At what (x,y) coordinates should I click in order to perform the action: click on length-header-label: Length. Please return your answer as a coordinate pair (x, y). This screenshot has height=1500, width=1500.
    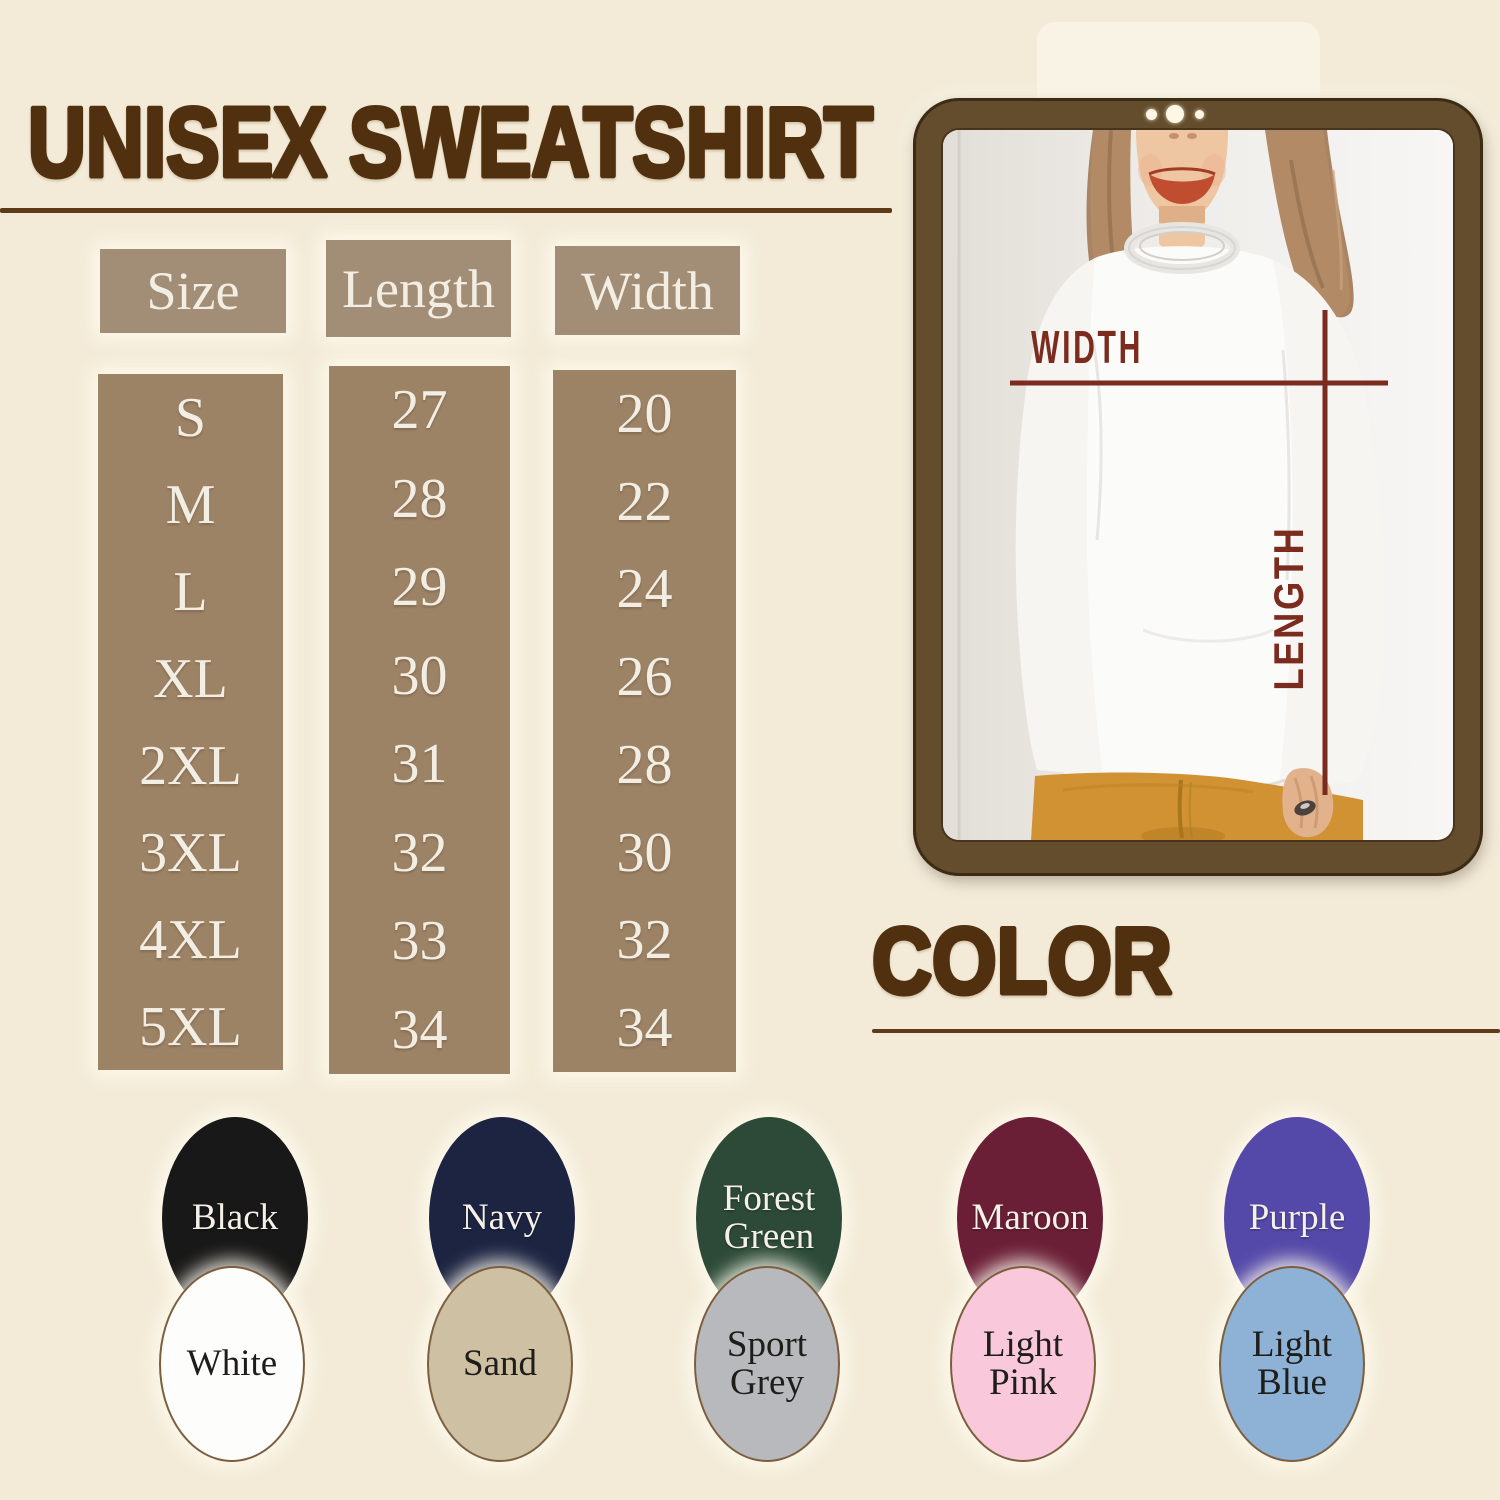
    Looking at the image, I should click on (418, 288).